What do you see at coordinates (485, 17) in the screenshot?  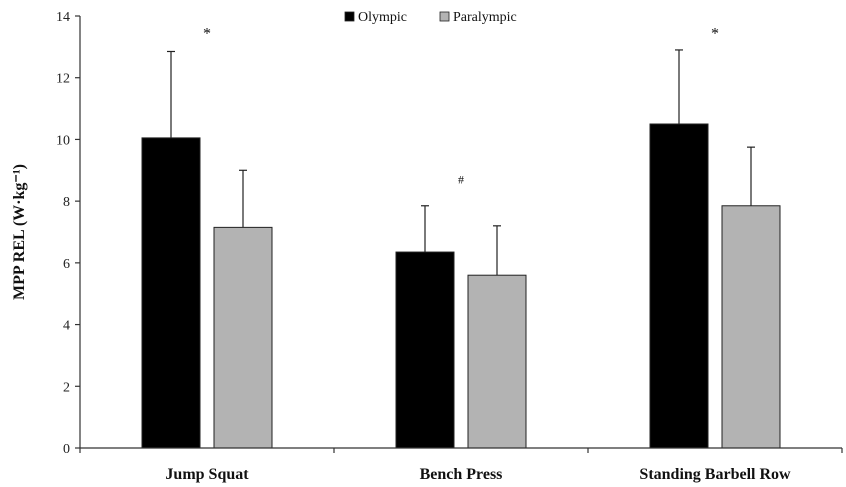 I see `legend-label: Paralympic` at bounding box center [485, 17].